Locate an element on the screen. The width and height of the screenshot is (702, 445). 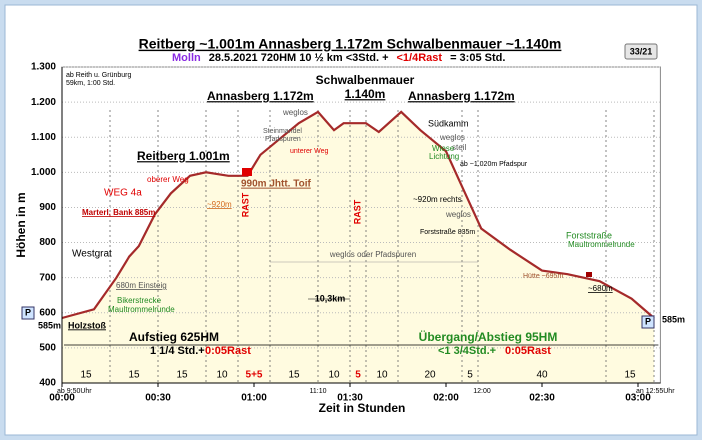
annotation: Pfadspuren is located at coordinates (283, 139).